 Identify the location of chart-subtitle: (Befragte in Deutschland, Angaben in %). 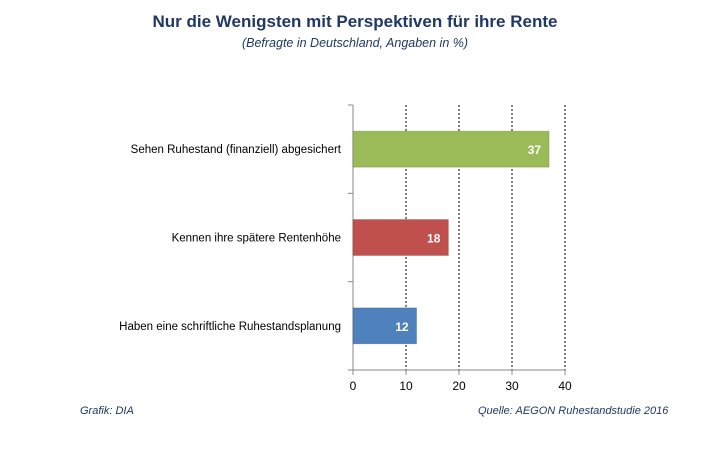
(355, 43).